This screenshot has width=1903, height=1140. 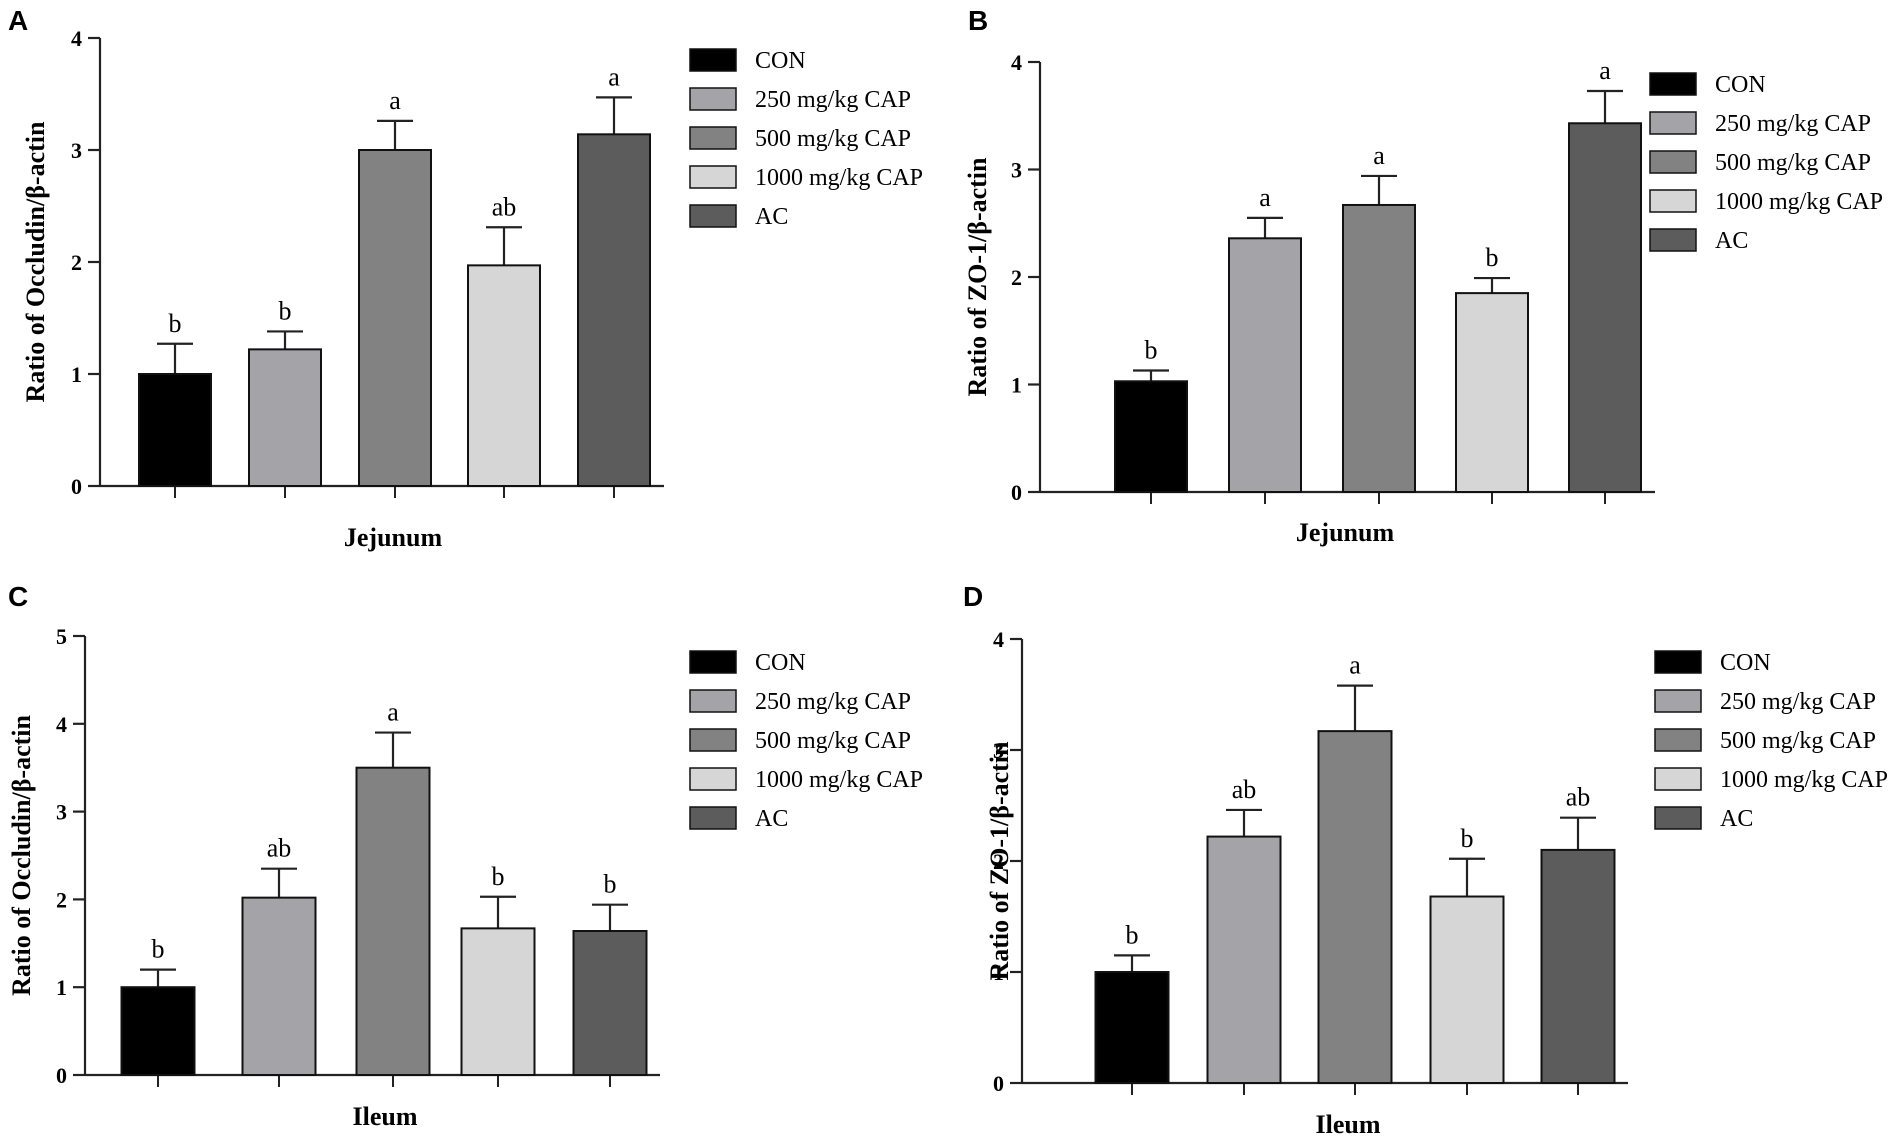 What do you see at coordinates (973, 596) in the screenshot?
I see `panel-letter: D` at bounding box center [973, 596].